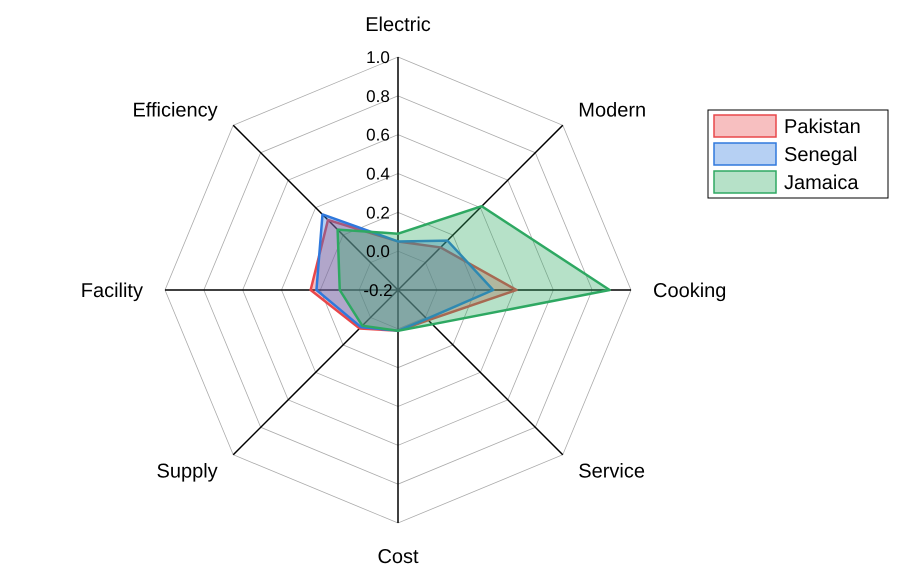 This screenshot has height=573, width=897. I want to click on legend-label: Pakistan, so click(822, 127).